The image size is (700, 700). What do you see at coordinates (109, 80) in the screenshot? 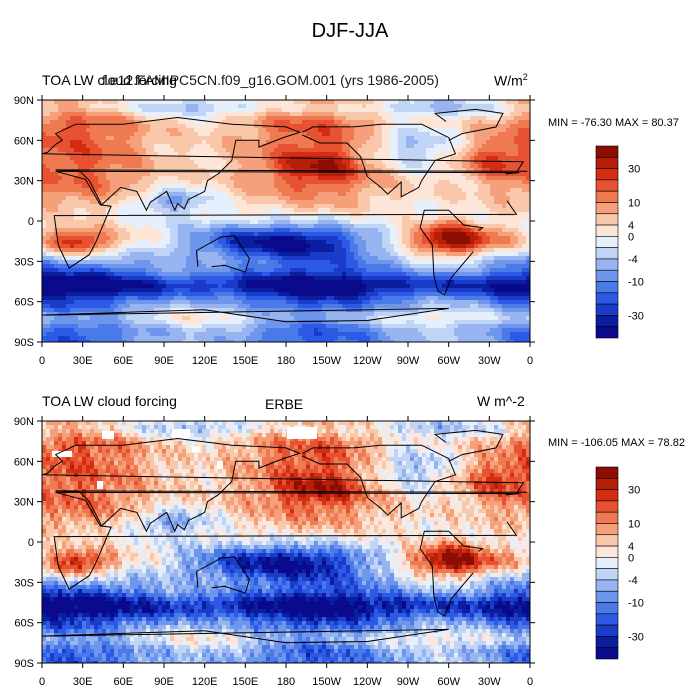
I see `panel1-left-title: TOA LW cloud forcing` at bounding box center [109, 80].